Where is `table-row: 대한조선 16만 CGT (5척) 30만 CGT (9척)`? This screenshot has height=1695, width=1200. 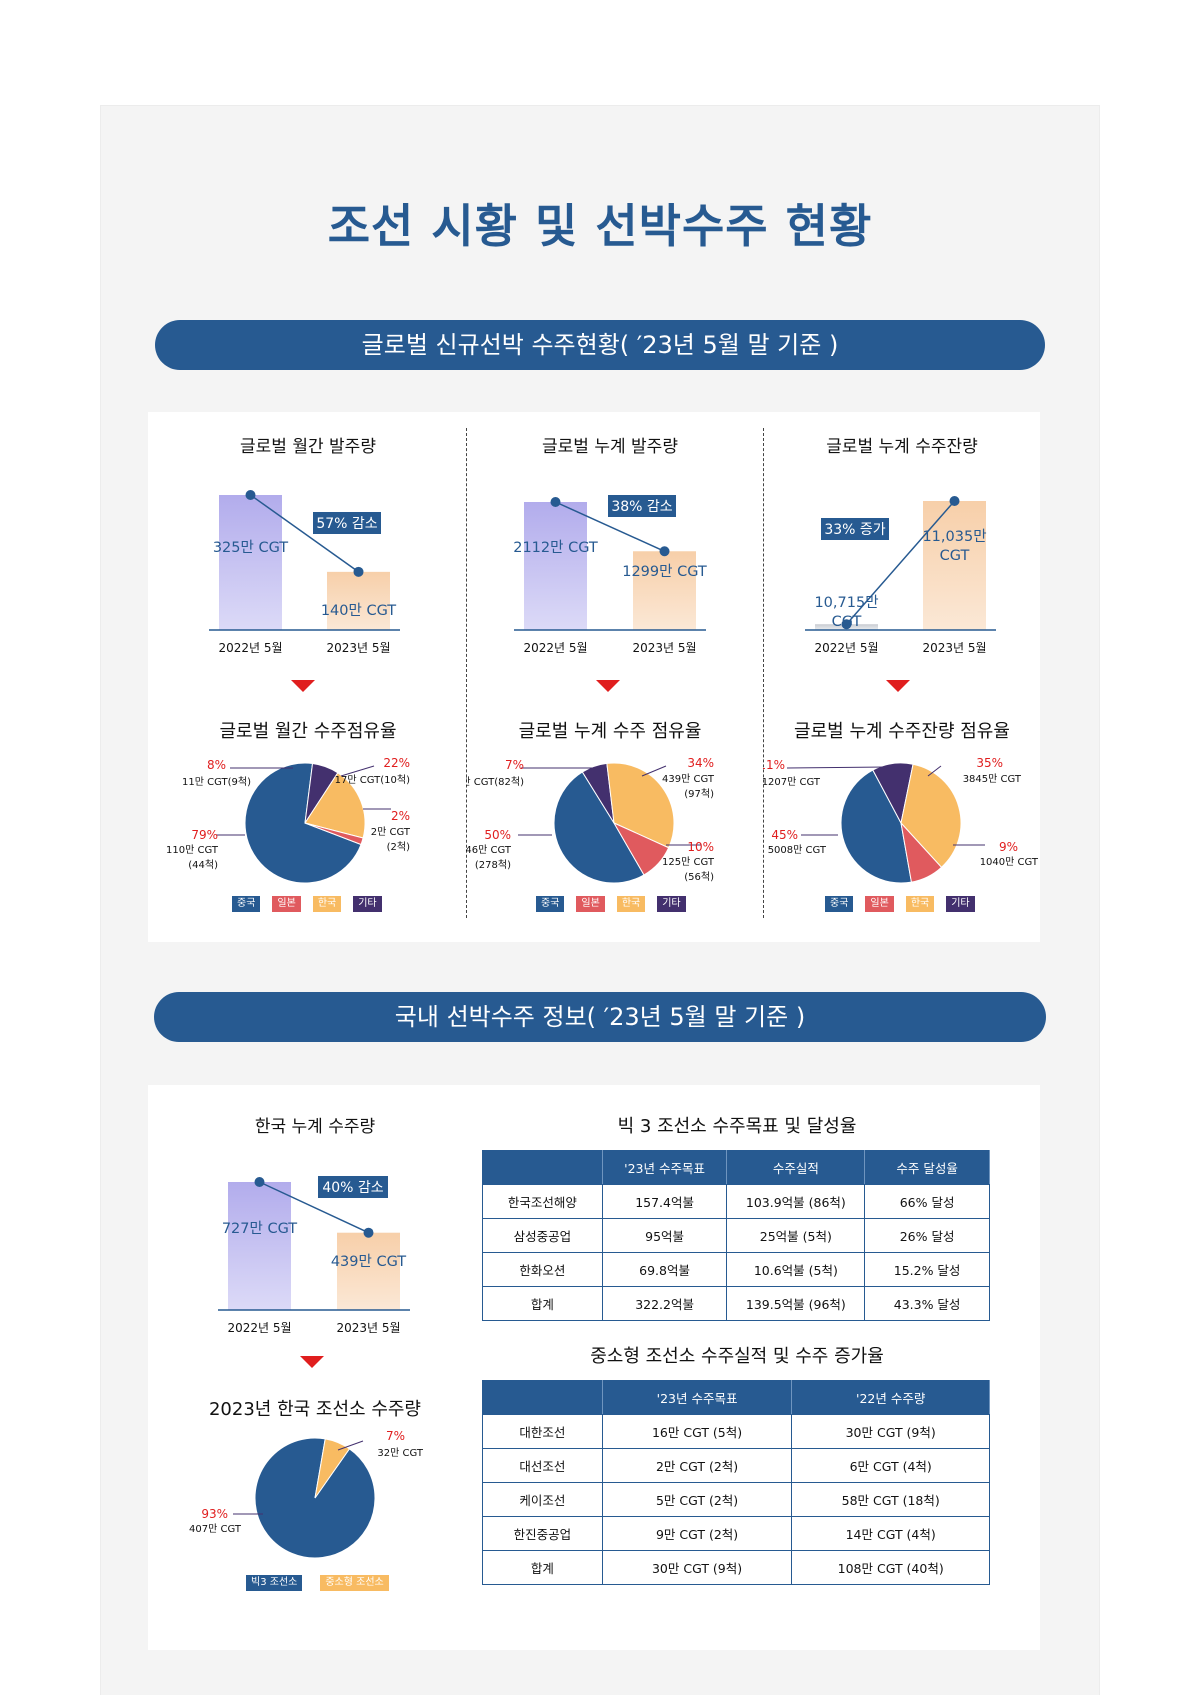
table-row: 대한조선 16만 CGT (5척) 30만 CGT (9척) is located at coordinates (736, 1431).